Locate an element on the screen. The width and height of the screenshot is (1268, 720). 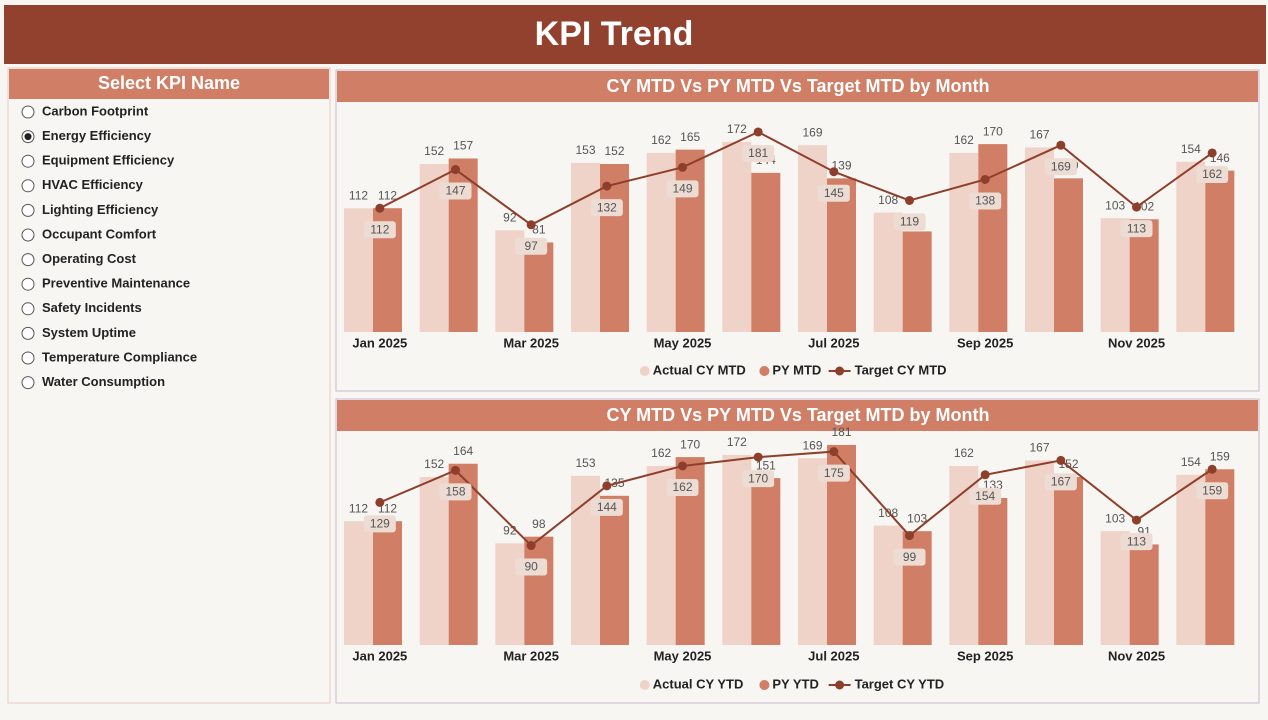
legend-label: Target CY MTD is located at coordinates (901, 369).